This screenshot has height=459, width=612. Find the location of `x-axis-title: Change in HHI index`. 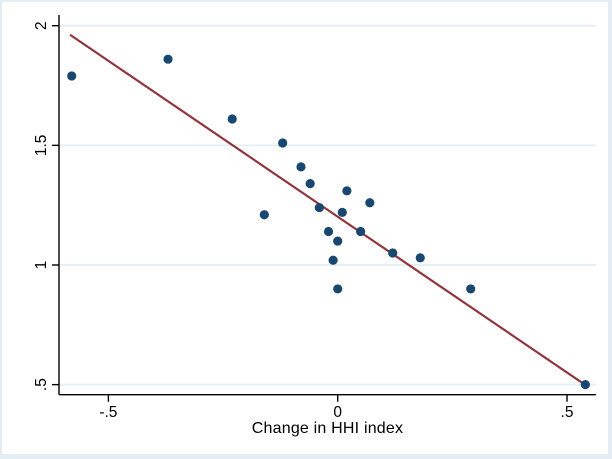

x-axis-title: Change in HHI index is located at coordinates (327, 428).